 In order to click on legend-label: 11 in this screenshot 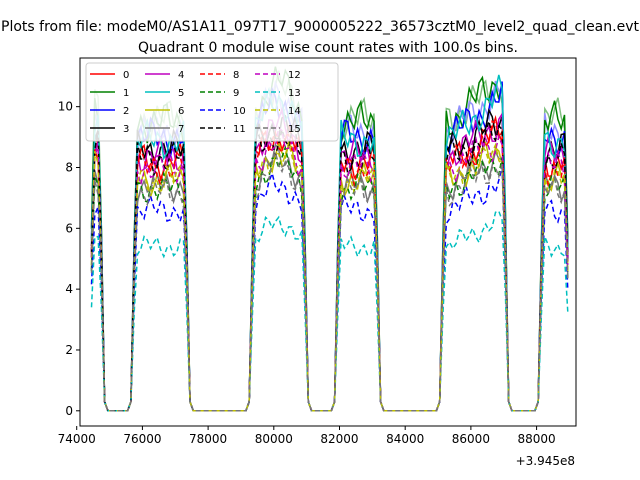, I will do `click(239, 129)`.